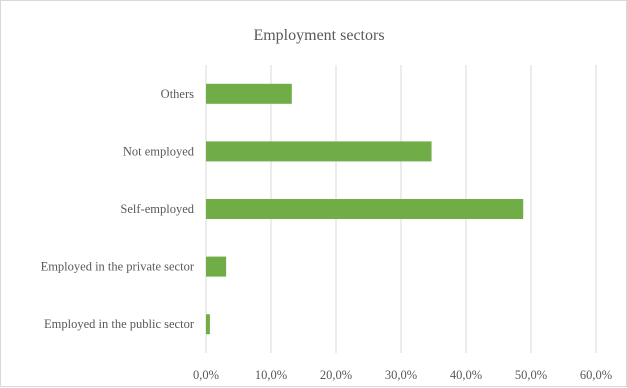  Describe the element at coordinates (271, 375) in the screenshot. I see `x-tick-label: 10,0%` at that location.